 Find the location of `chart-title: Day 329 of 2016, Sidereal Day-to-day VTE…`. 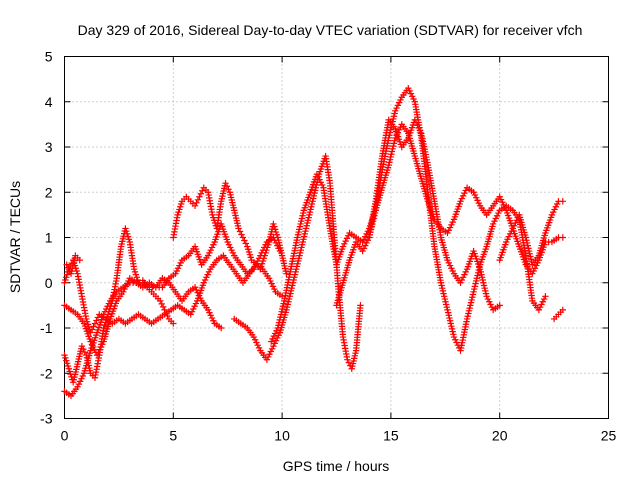

chart-title: Day 329 of 2016, Sidereal Day-to-day VTE… is located at coordinates (330, 30).